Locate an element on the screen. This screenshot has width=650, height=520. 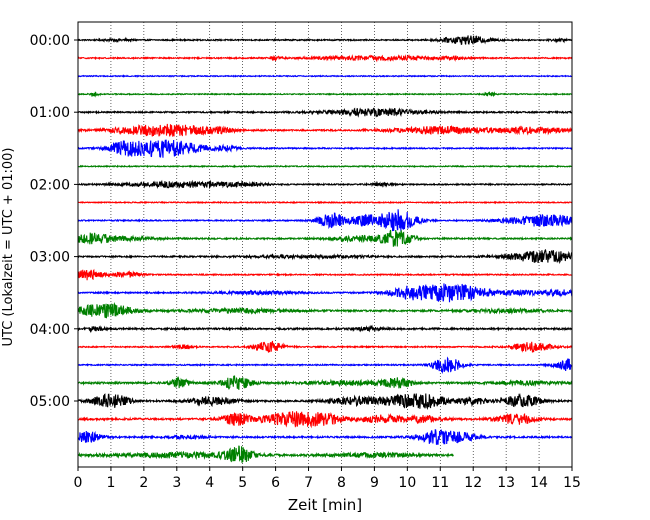
x-tick-label: 4 is located at coordinates (209, 483).